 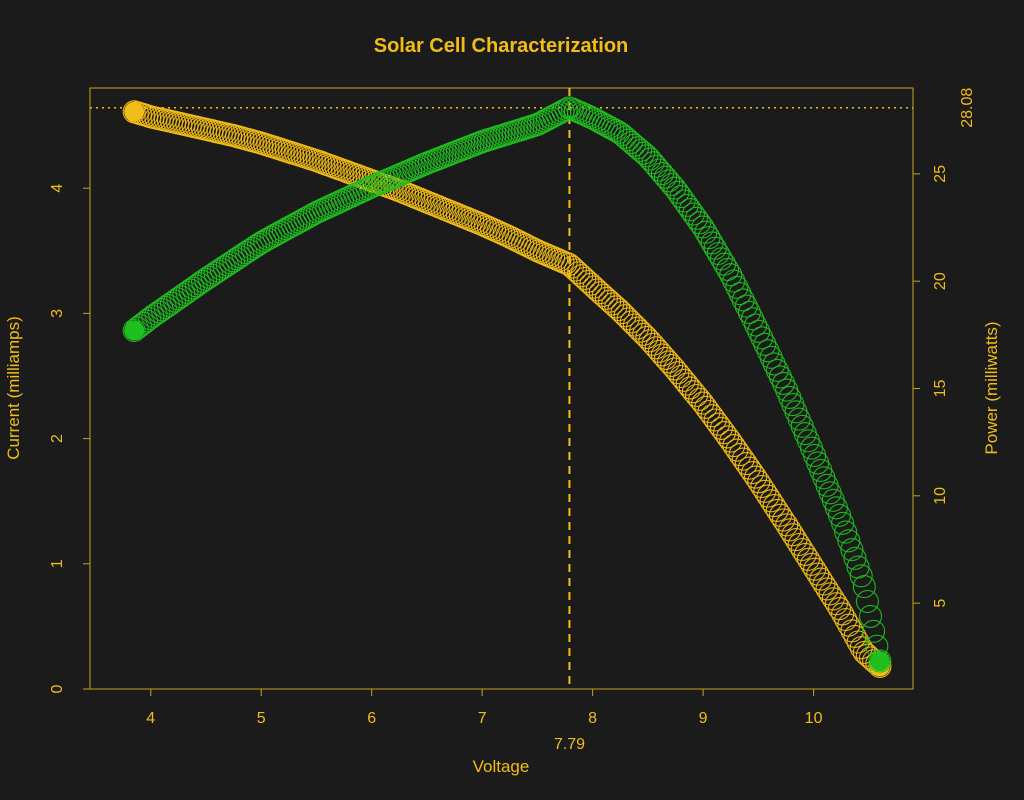 What do you see at coordinates (501, 766) in the screenshot?
I see `x-axis-label: Voltage` at bounding box center [501, 766].